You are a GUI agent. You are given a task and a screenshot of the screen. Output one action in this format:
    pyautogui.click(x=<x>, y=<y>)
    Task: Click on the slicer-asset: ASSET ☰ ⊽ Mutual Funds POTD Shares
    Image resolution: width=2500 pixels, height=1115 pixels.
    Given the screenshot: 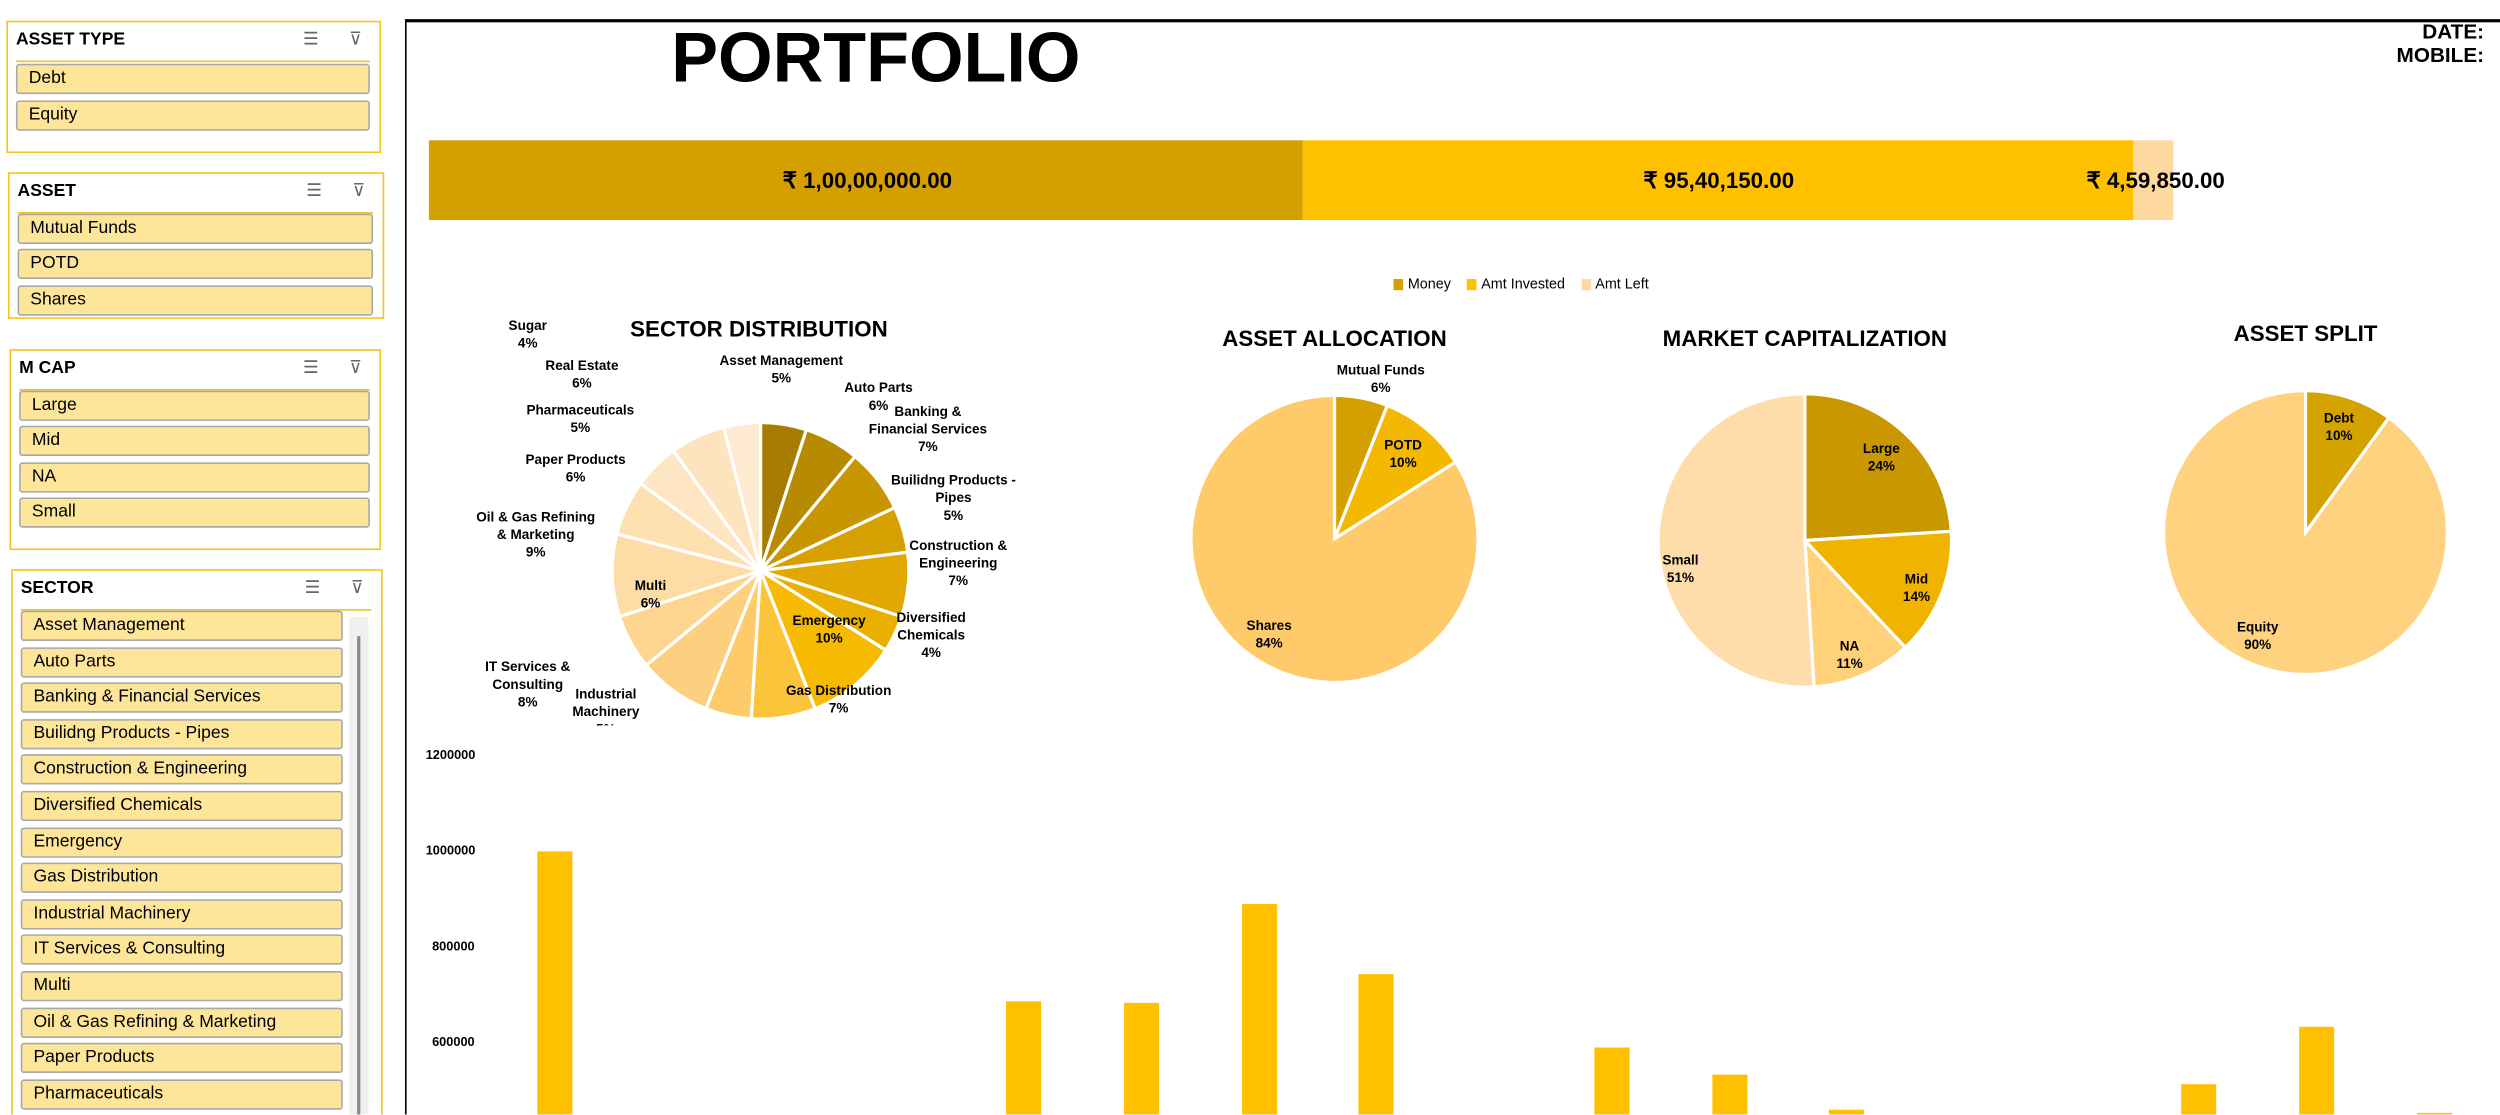 What is the action you would take?
    pyautogui.click(x=196, y=245)
    